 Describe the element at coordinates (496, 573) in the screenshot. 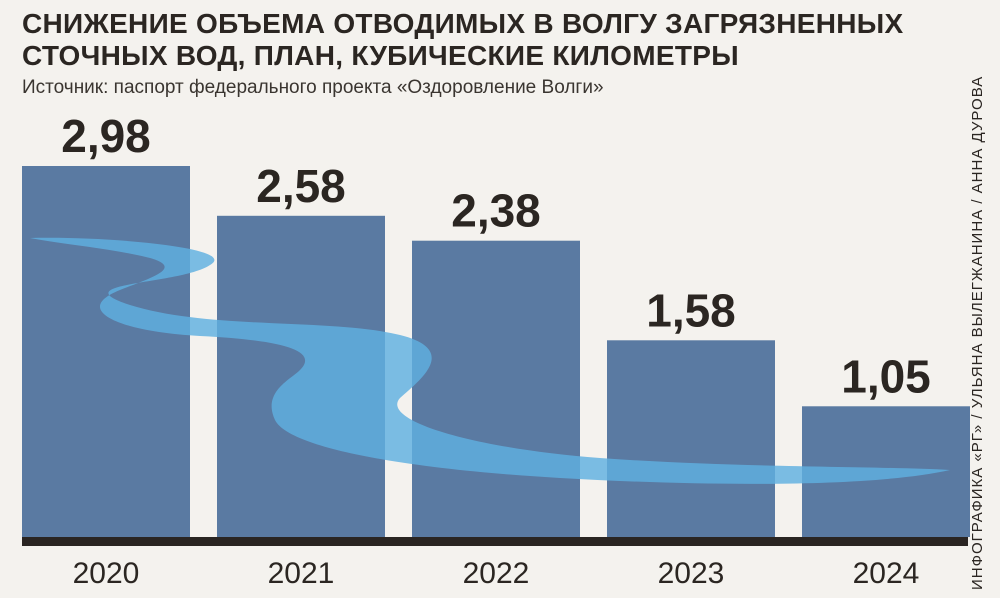

I see `category-label-2022: 2022` at that location.